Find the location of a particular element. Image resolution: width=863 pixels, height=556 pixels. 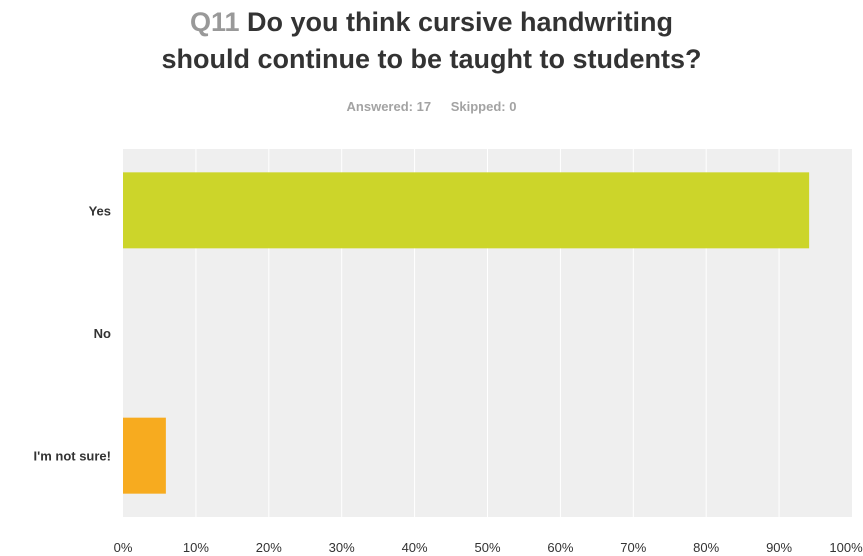

x-tick-label: 30% is located at coordinates (342, 547).